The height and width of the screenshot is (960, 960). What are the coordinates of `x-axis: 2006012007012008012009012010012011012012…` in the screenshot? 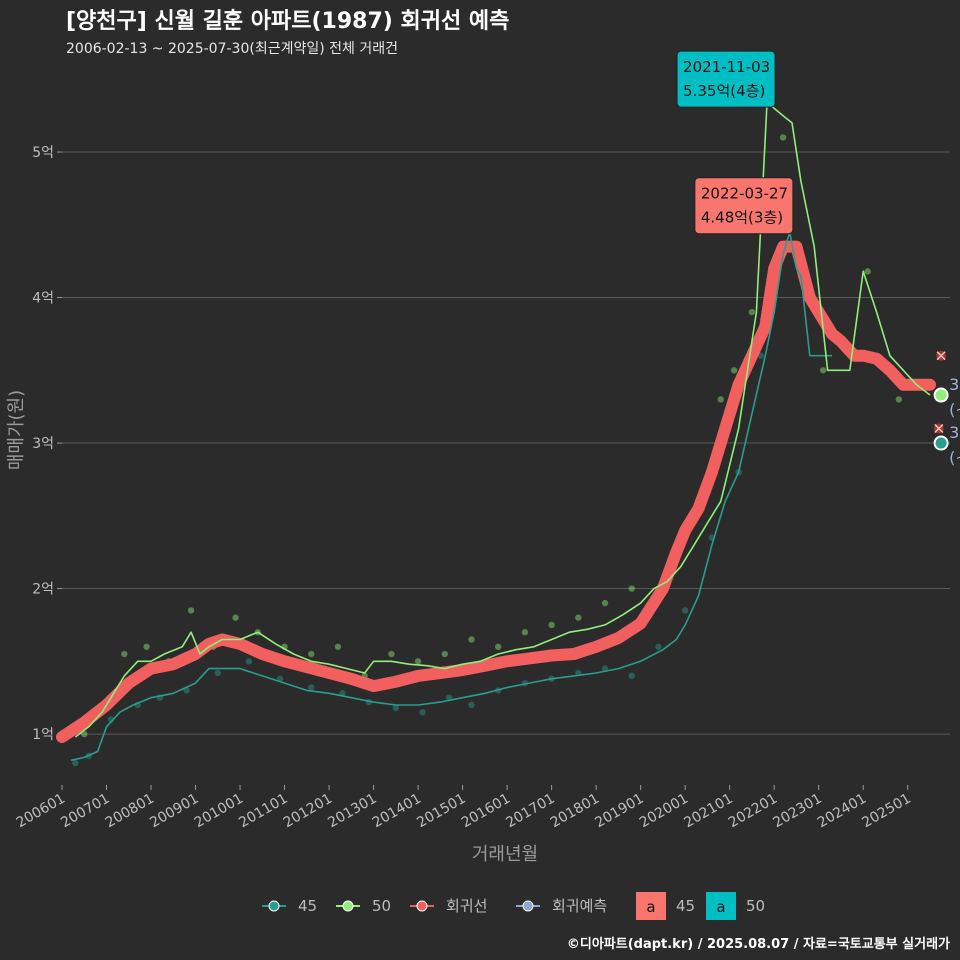 It's located at (464, 808).